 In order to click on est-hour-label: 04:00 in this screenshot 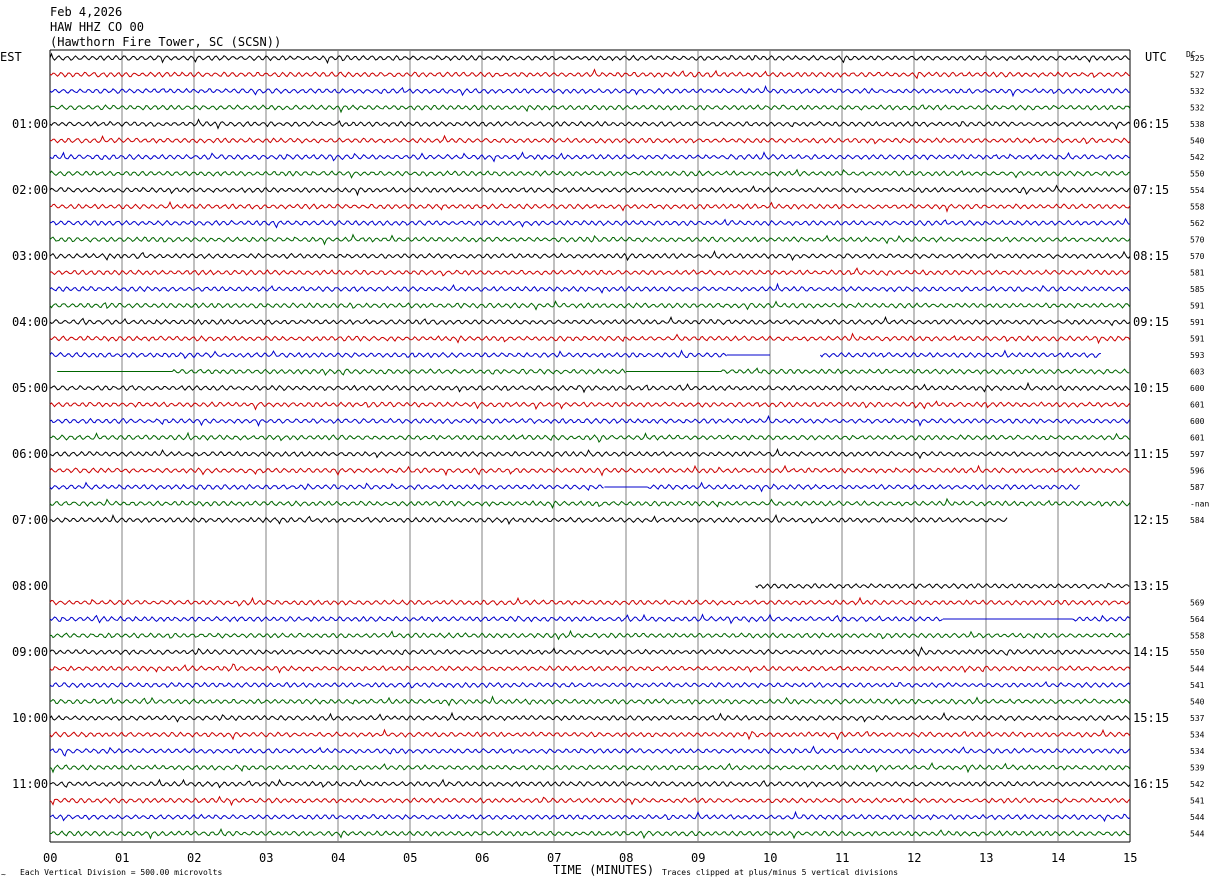, I will do `click(30, 322)`.